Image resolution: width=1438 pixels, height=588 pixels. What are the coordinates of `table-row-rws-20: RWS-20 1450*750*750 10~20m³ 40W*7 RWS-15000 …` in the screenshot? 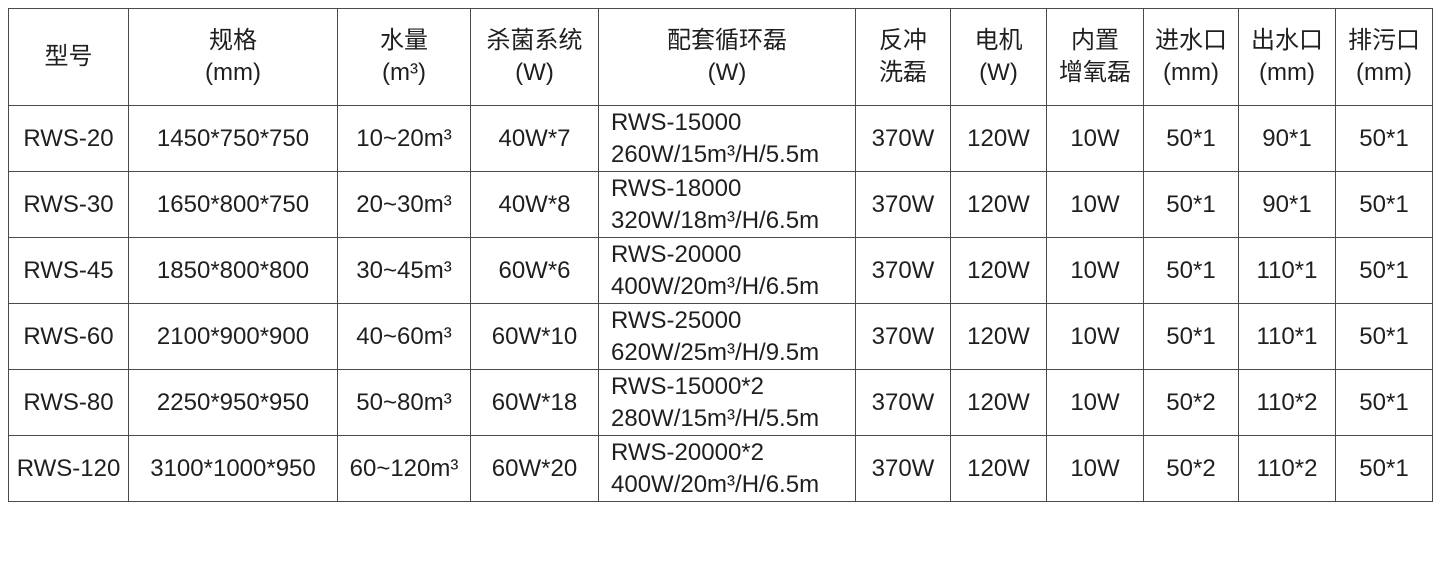 It's located at (720, 138).